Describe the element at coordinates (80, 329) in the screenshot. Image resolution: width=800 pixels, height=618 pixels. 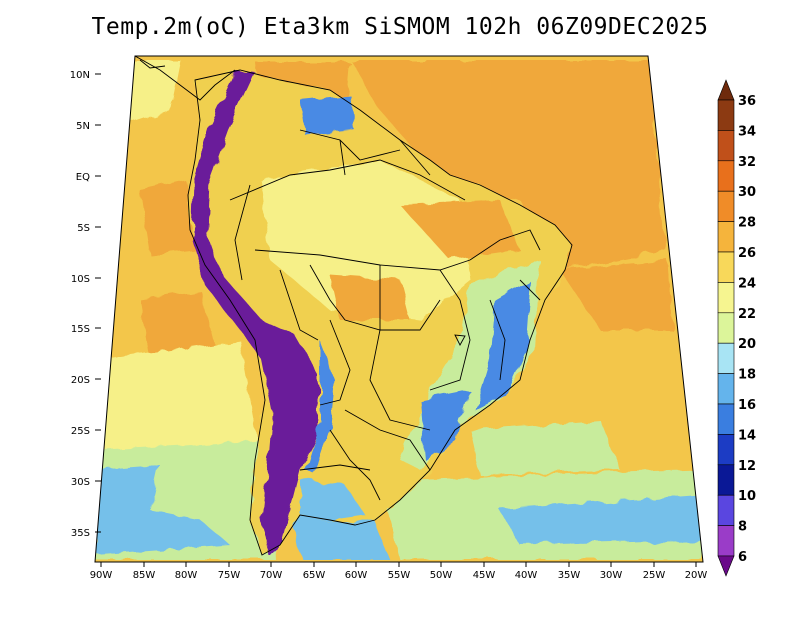
I see `svg-text: 15S` at that location.